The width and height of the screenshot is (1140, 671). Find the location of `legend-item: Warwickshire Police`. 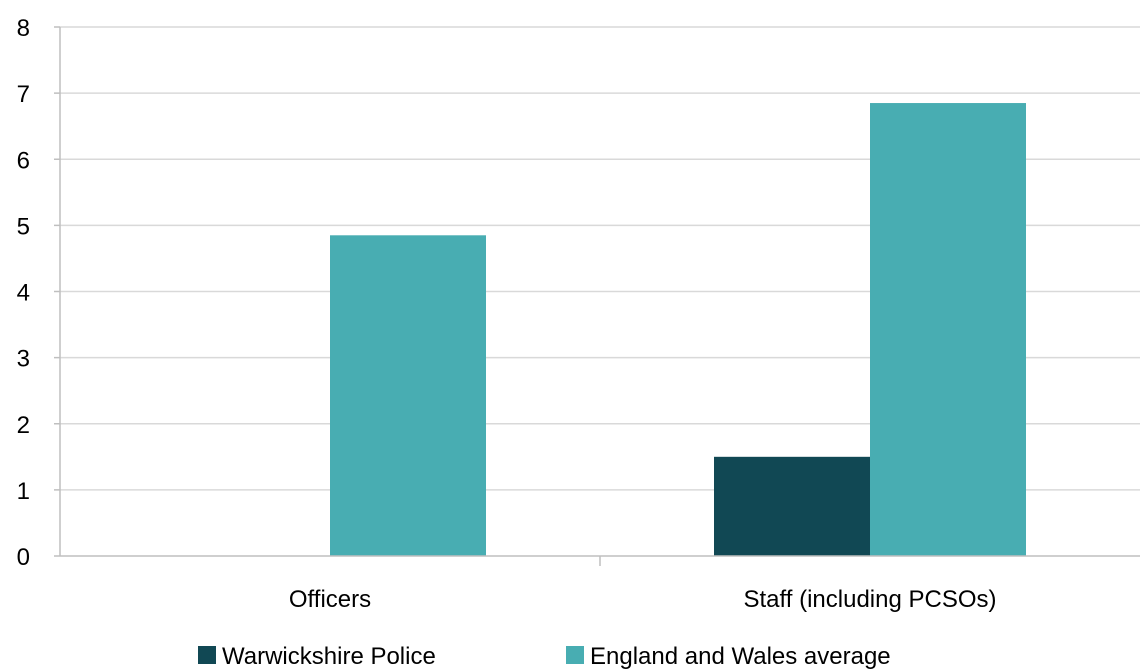

legend-item: Warwickshire Police is located at coordinates (317, 656).